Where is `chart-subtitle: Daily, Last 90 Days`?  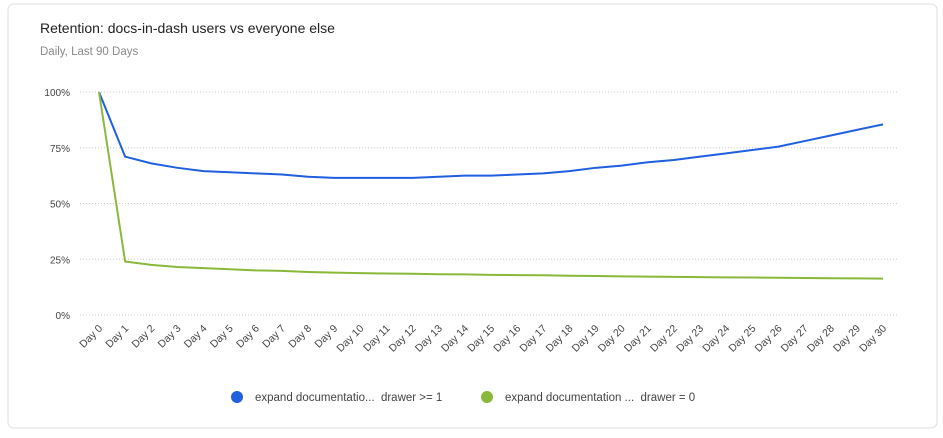
chart-subtitle: Daily, Last 90 Days is located at coordinates (89, 52).